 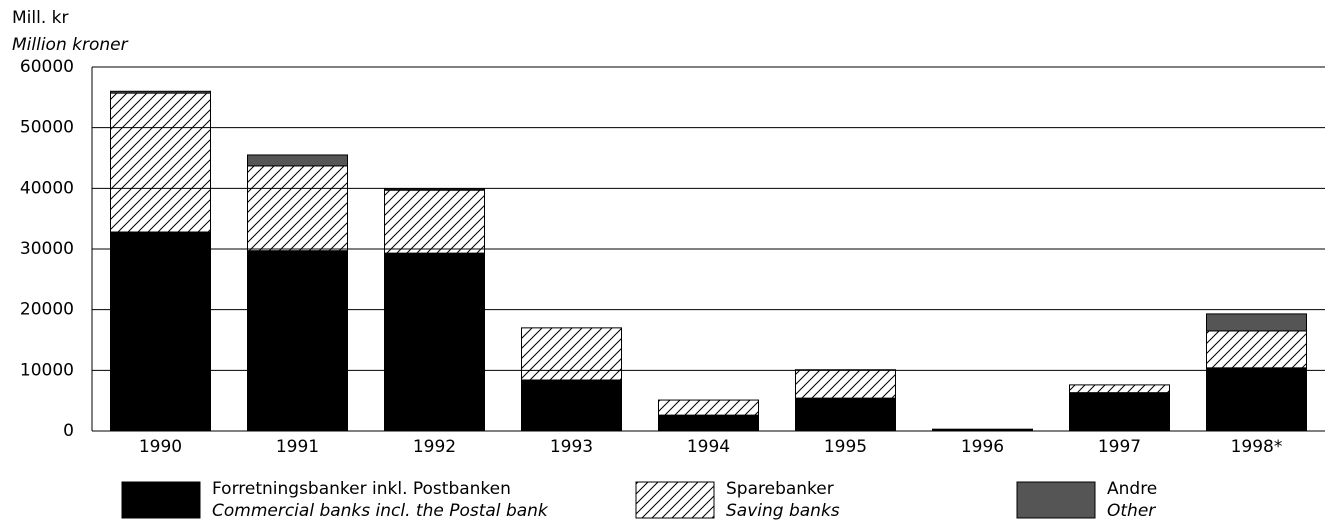 What do you see at coordinates (780, 489) in the screenshot?
I see `legend-label: Sparebanker` at bounding box center [780, 489].